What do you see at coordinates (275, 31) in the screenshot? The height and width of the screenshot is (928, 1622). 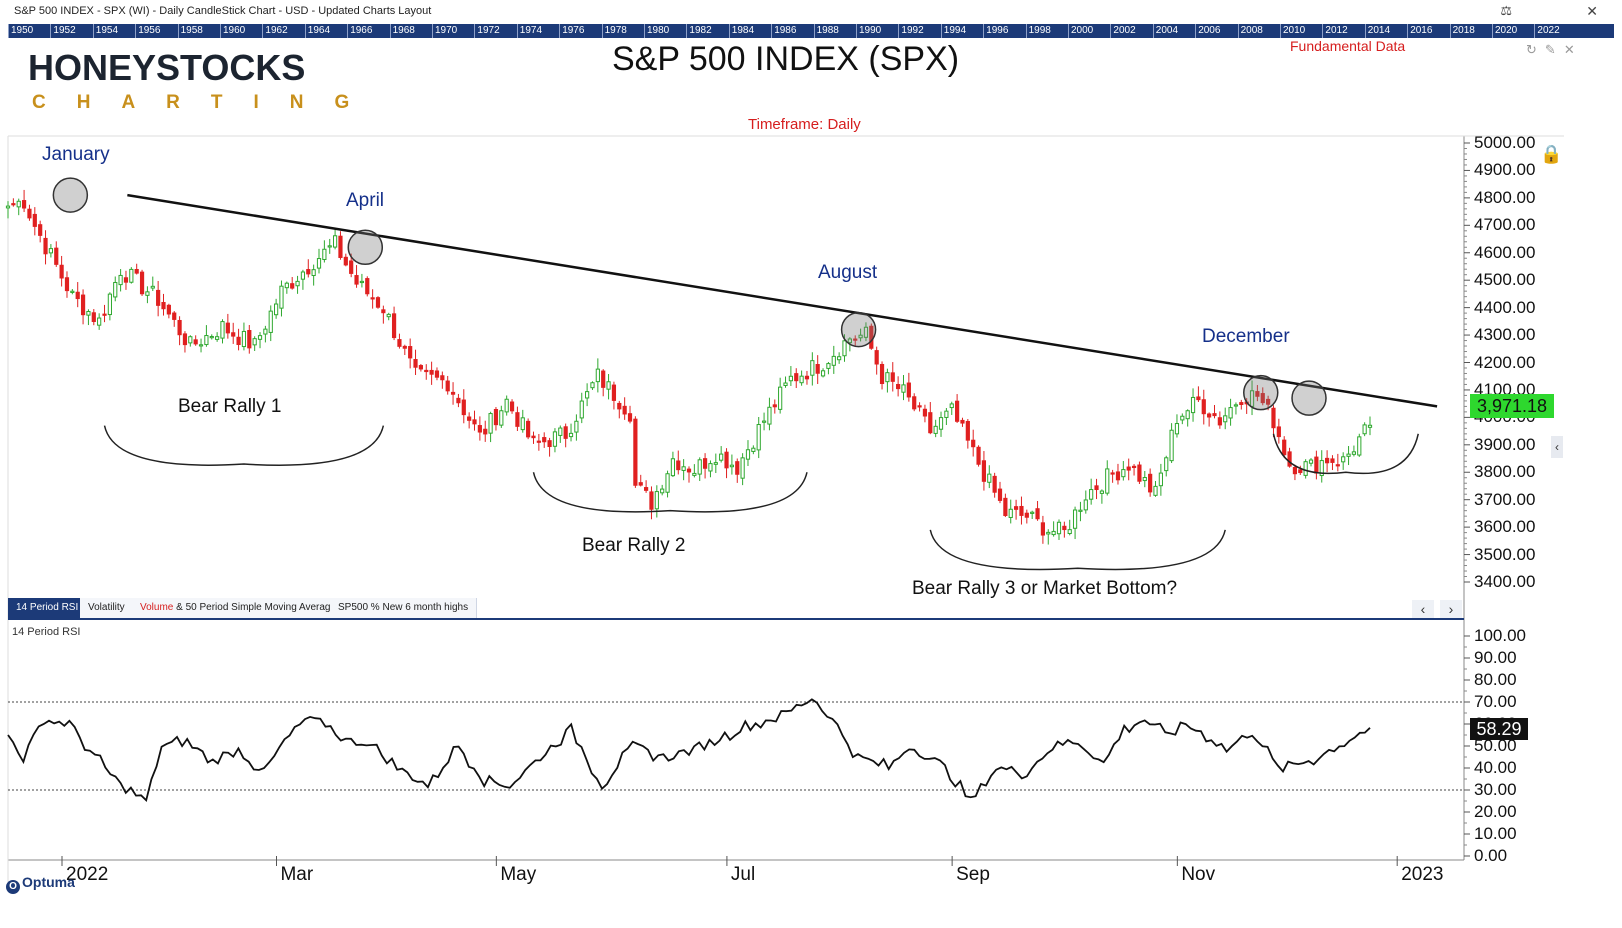 I see `year-1962: 1962` at bounding box center [275, 31].